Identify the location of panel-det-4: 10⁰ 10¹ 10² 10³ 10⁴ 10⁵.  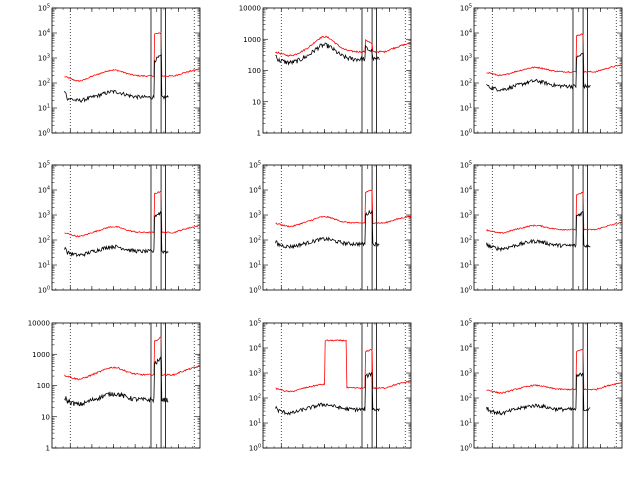
(119, 228).